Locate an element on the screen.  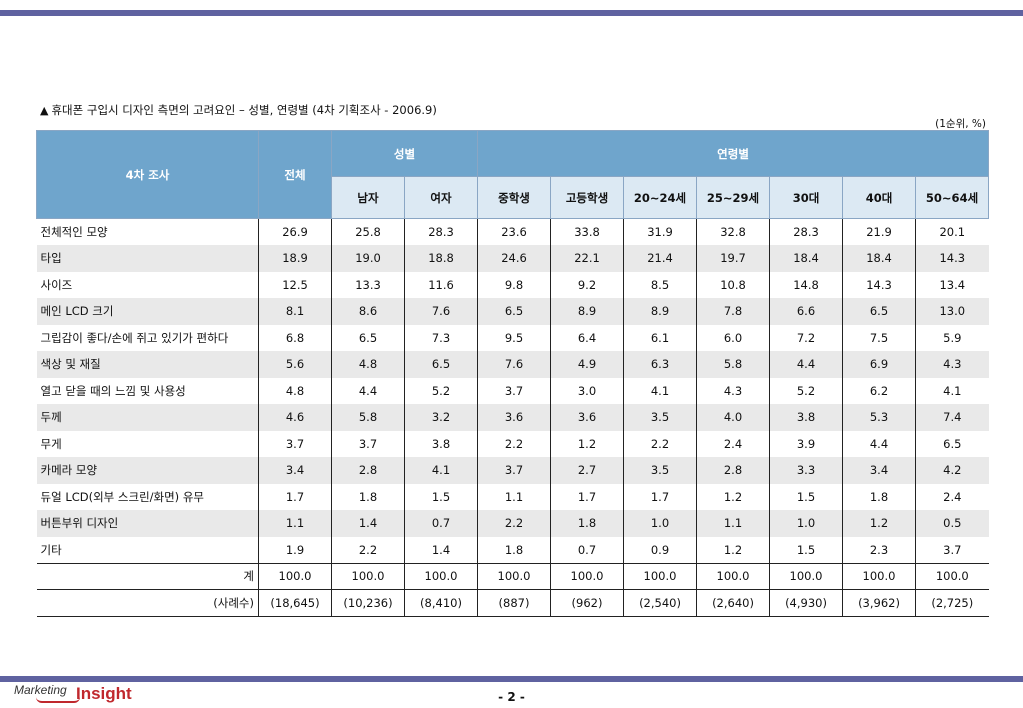
value-cell: 14.8 is located at coordinates (806, 284).